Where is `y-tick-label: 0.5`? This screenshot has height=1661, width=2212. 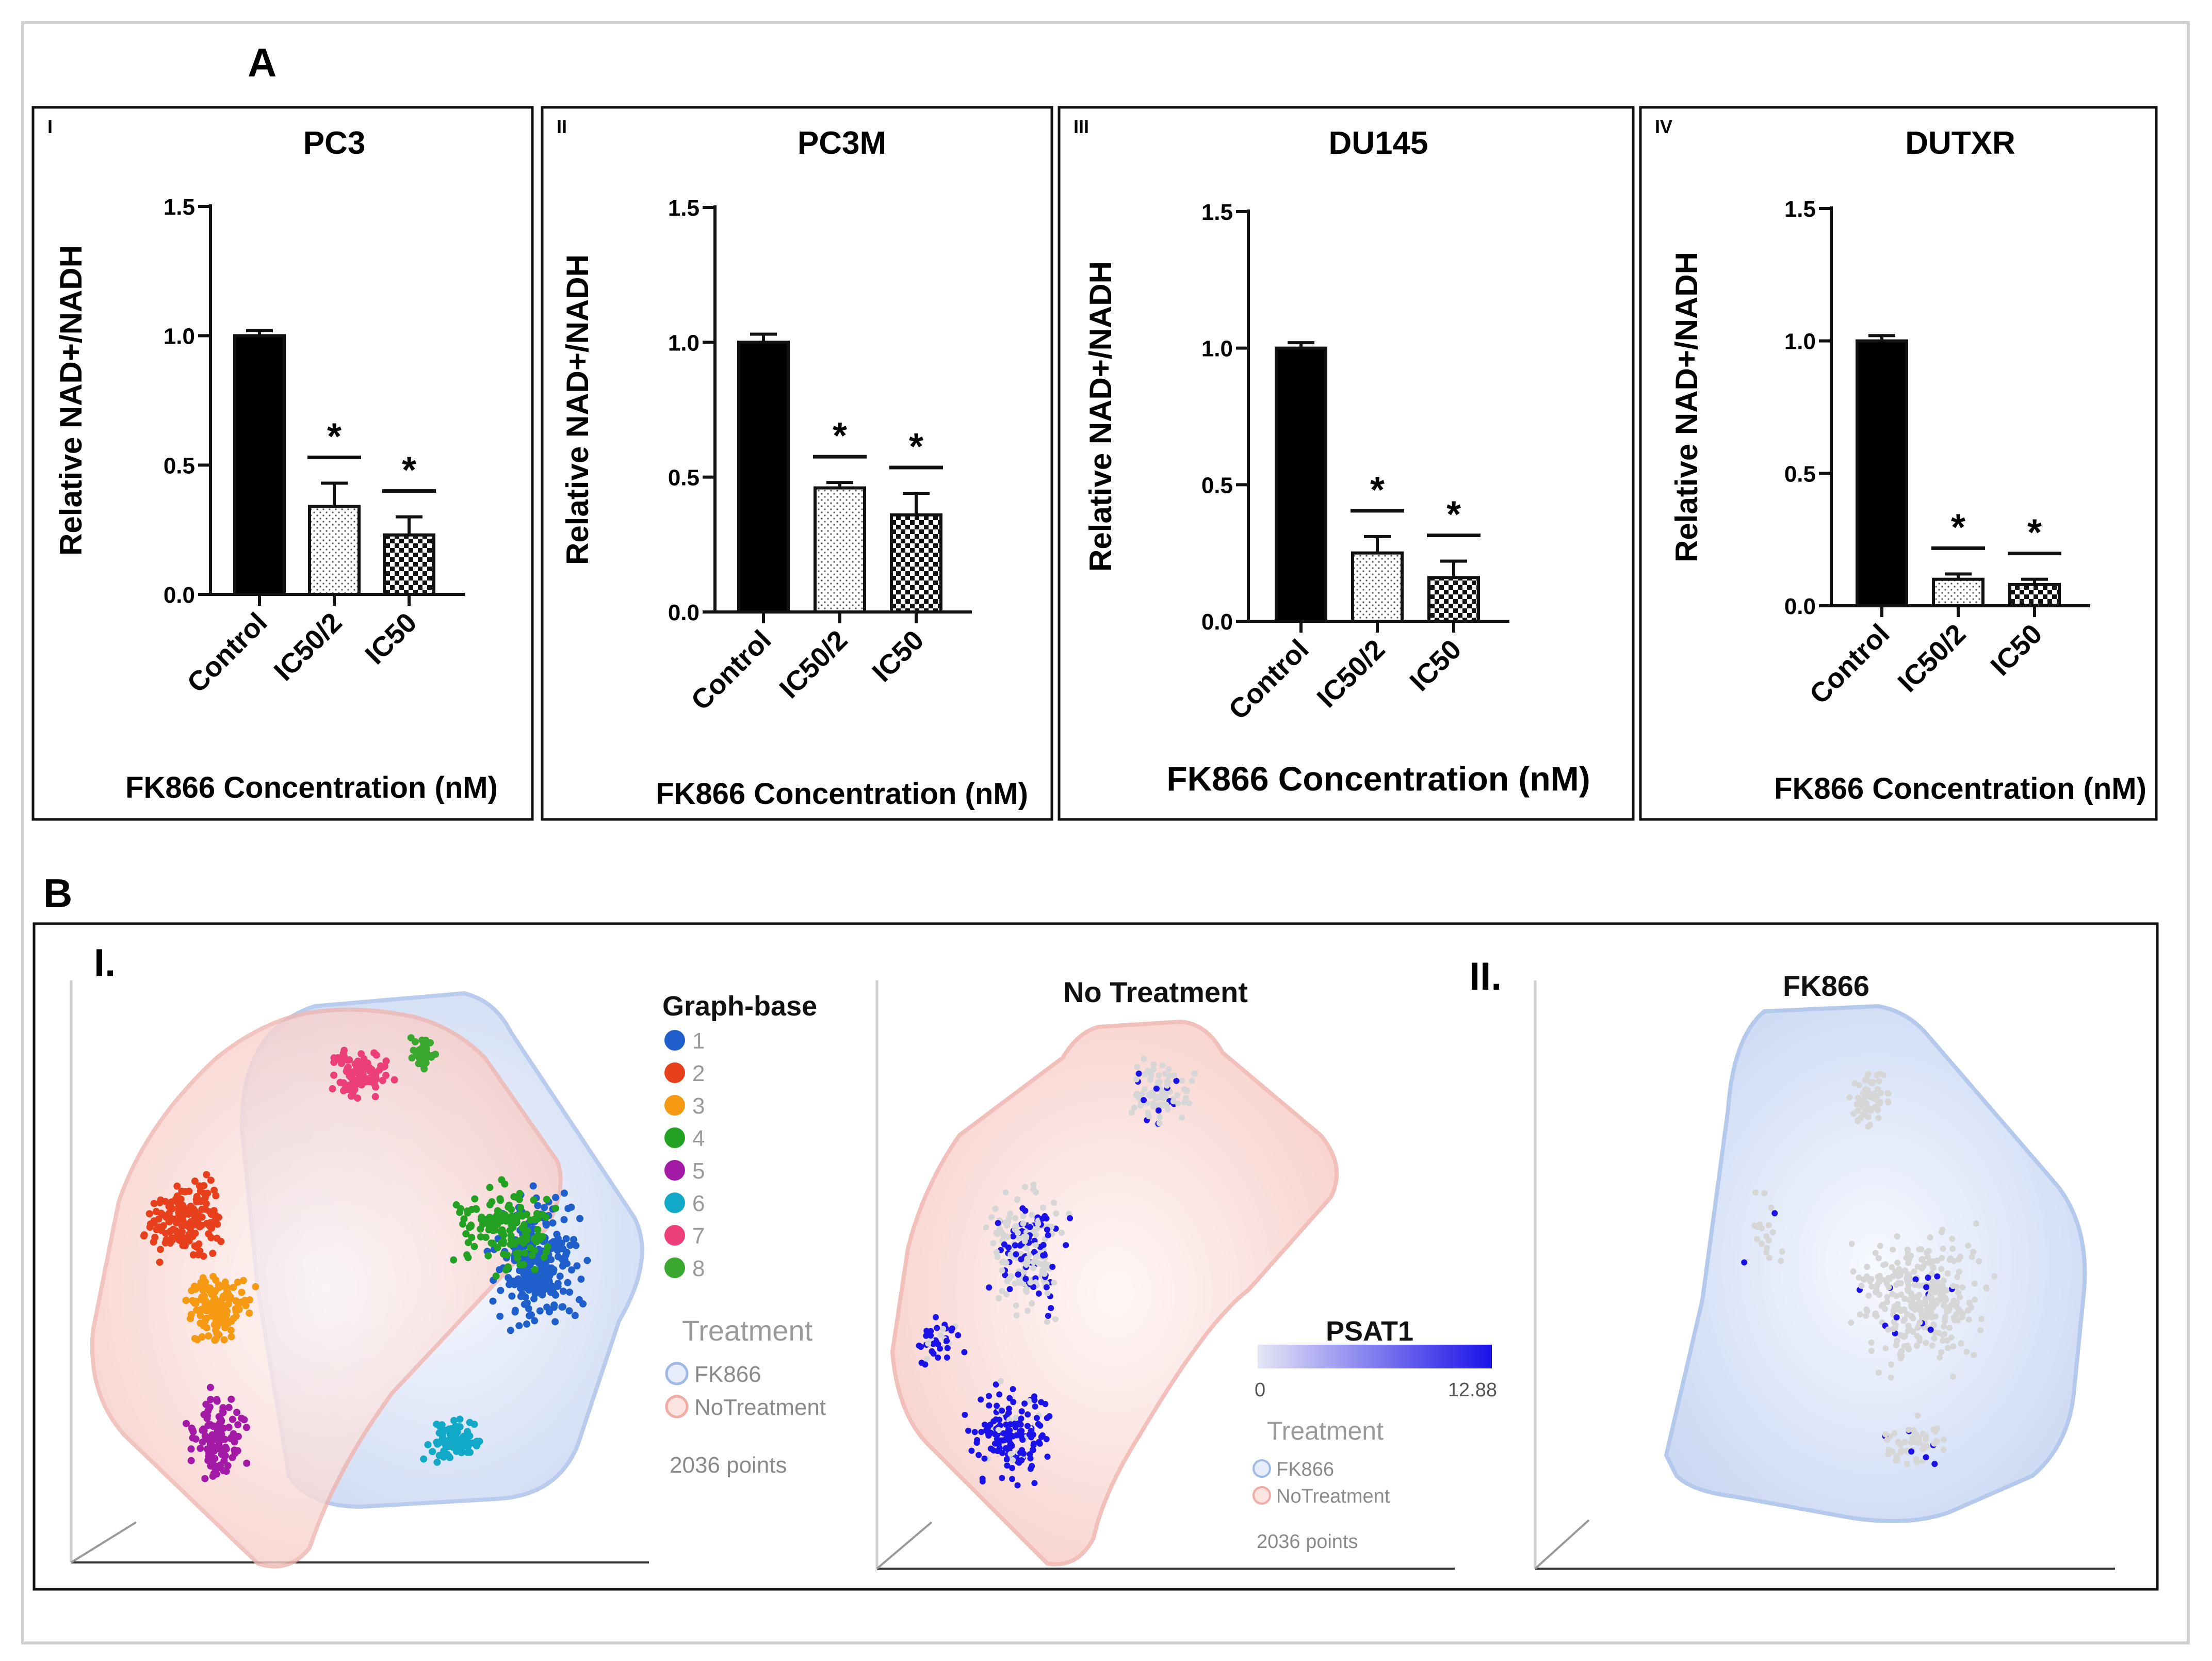
y-tick-label: 0.5 is located at coordinates (684, 478).